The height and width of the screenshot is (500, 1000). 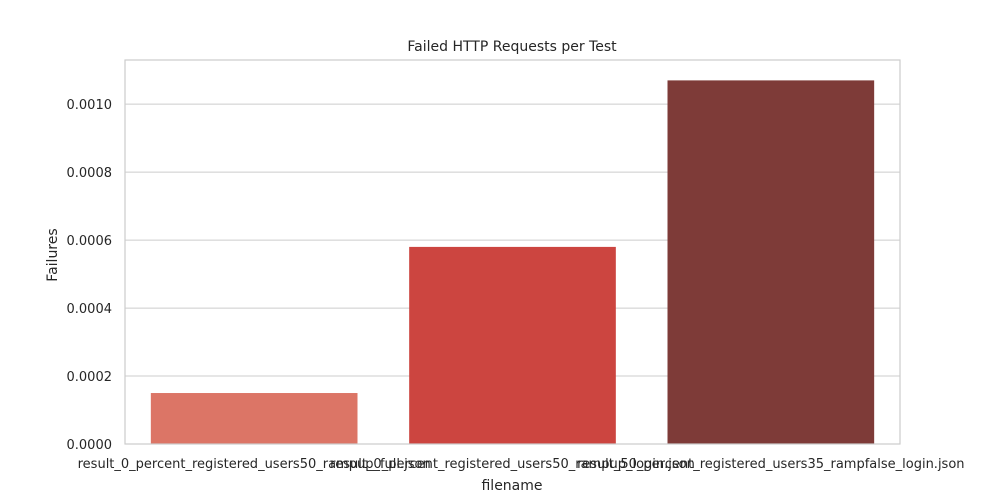 I want to click on x-axis-label: filename, so click(x=511, y=486).